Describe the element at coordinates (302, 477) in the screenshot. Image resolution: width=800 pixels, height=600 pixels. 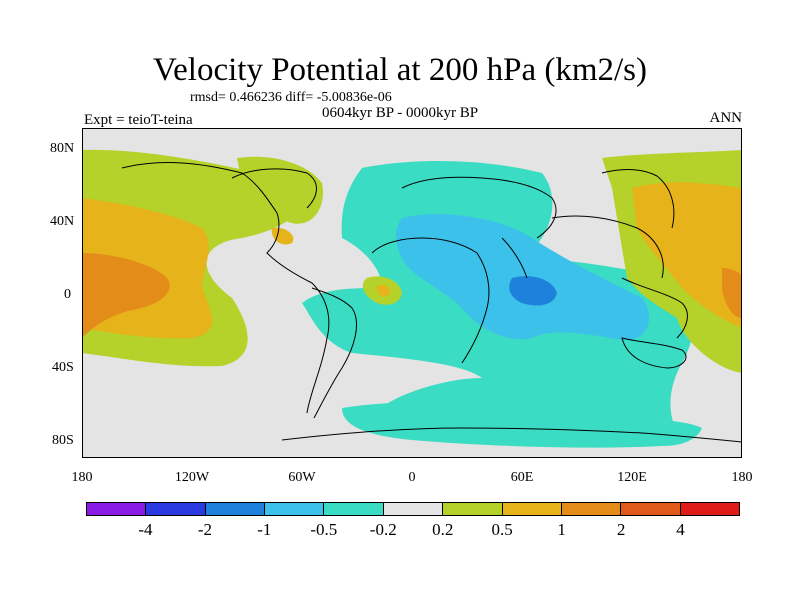
I see `lon-tick-60w: 60W` at that location.